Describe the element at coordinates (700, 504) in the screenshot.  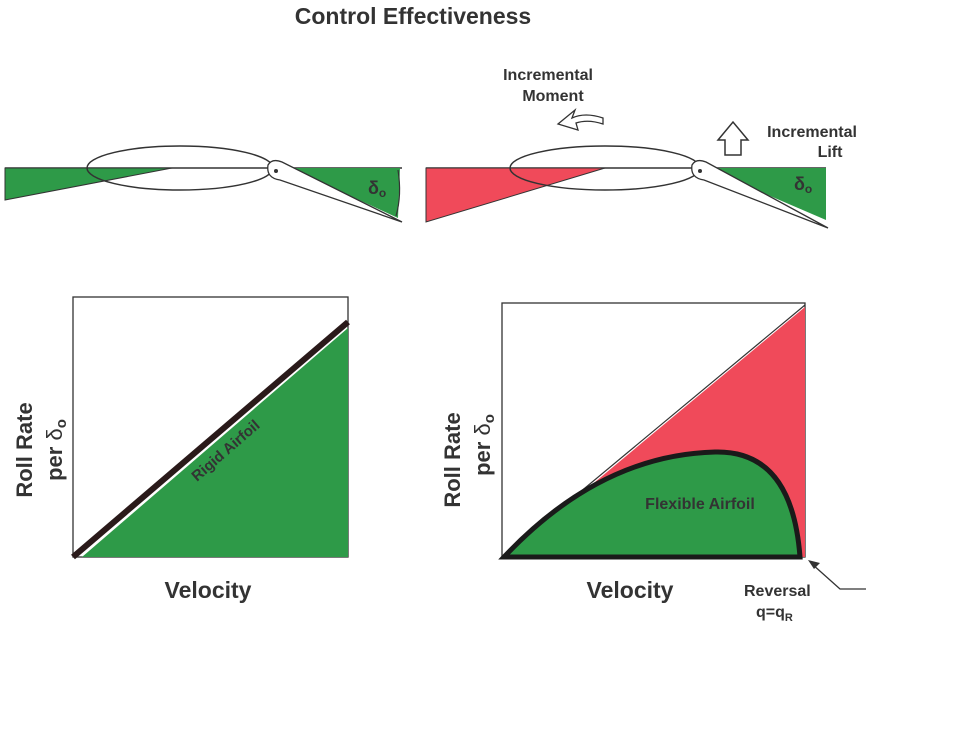
I see `curve-label: Flexible Airfoil` at that location.